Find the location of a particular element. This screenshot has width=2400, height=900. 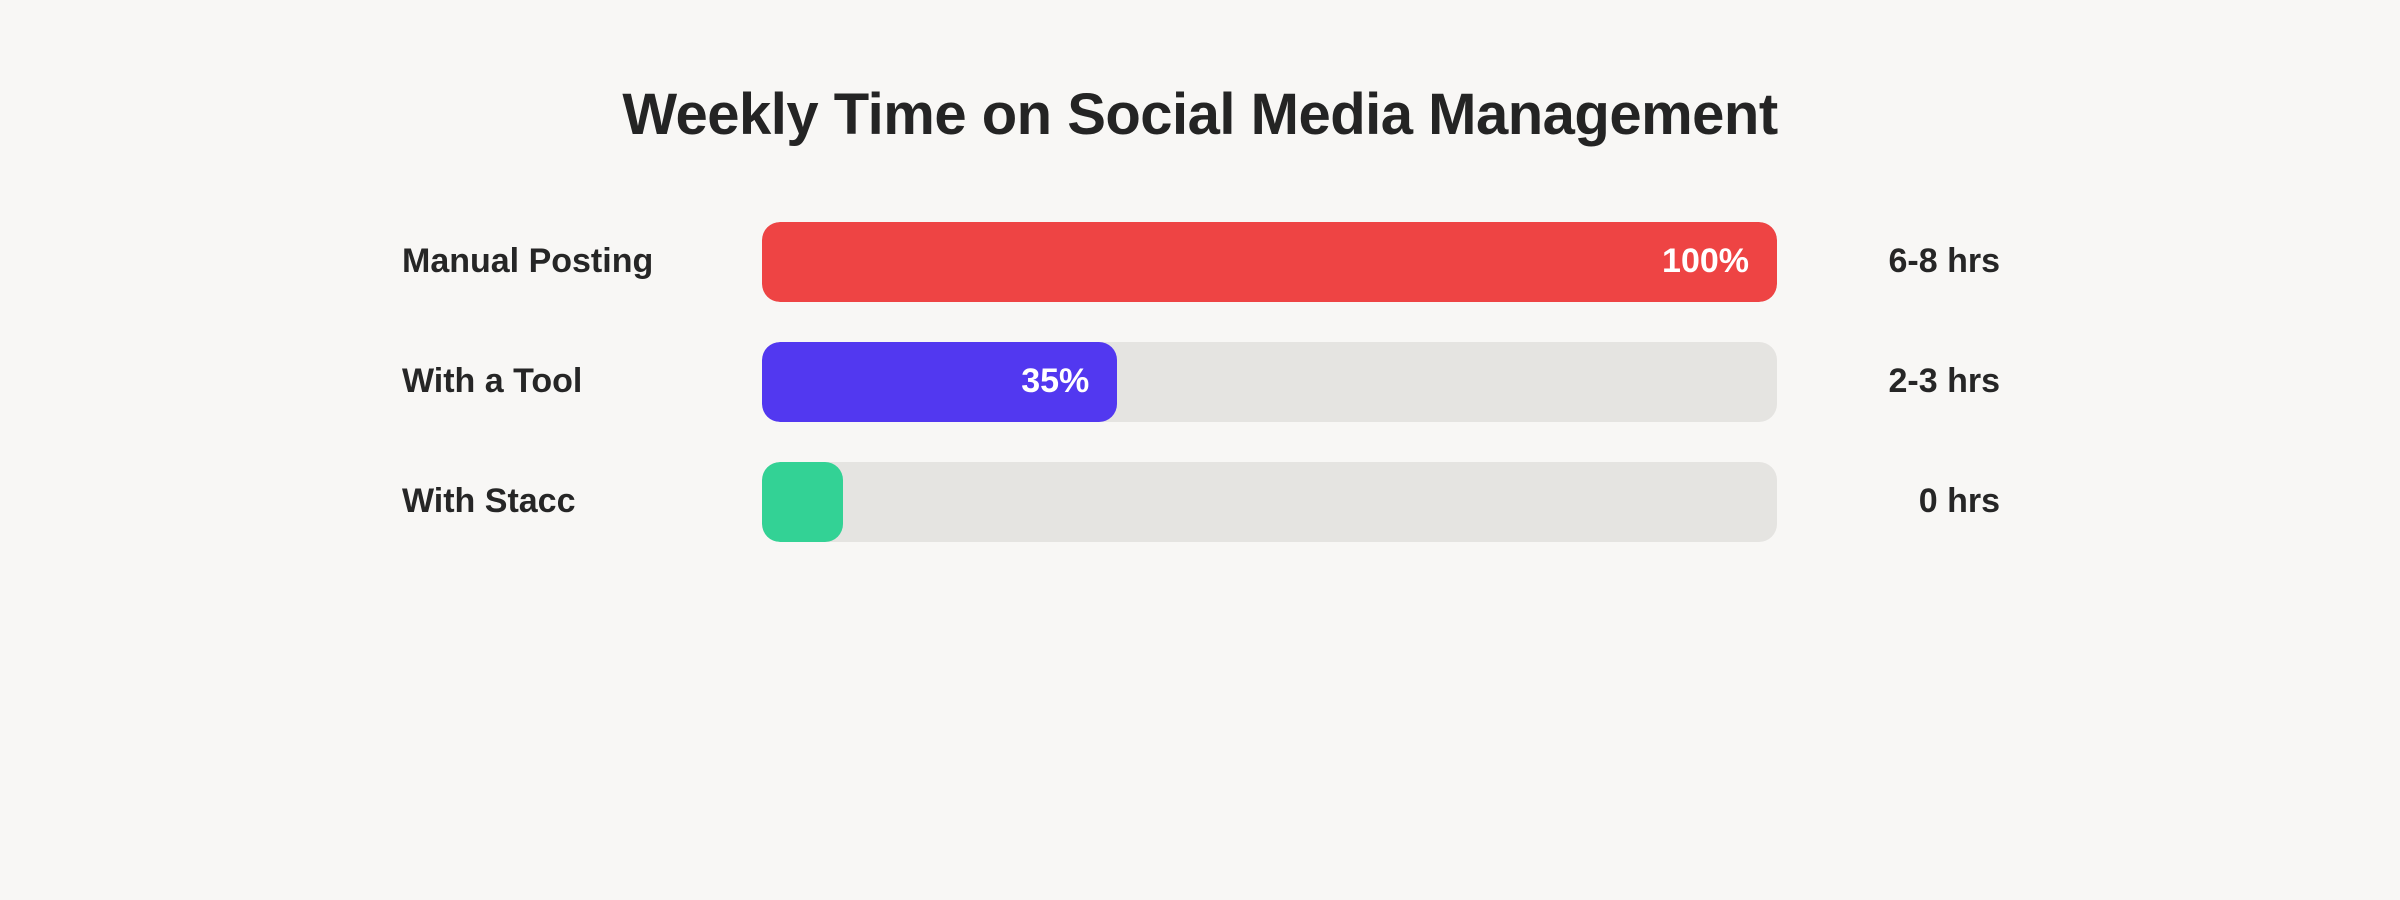

row-hours-label: 2-3 hrs is located at coordinates (1944, 381).